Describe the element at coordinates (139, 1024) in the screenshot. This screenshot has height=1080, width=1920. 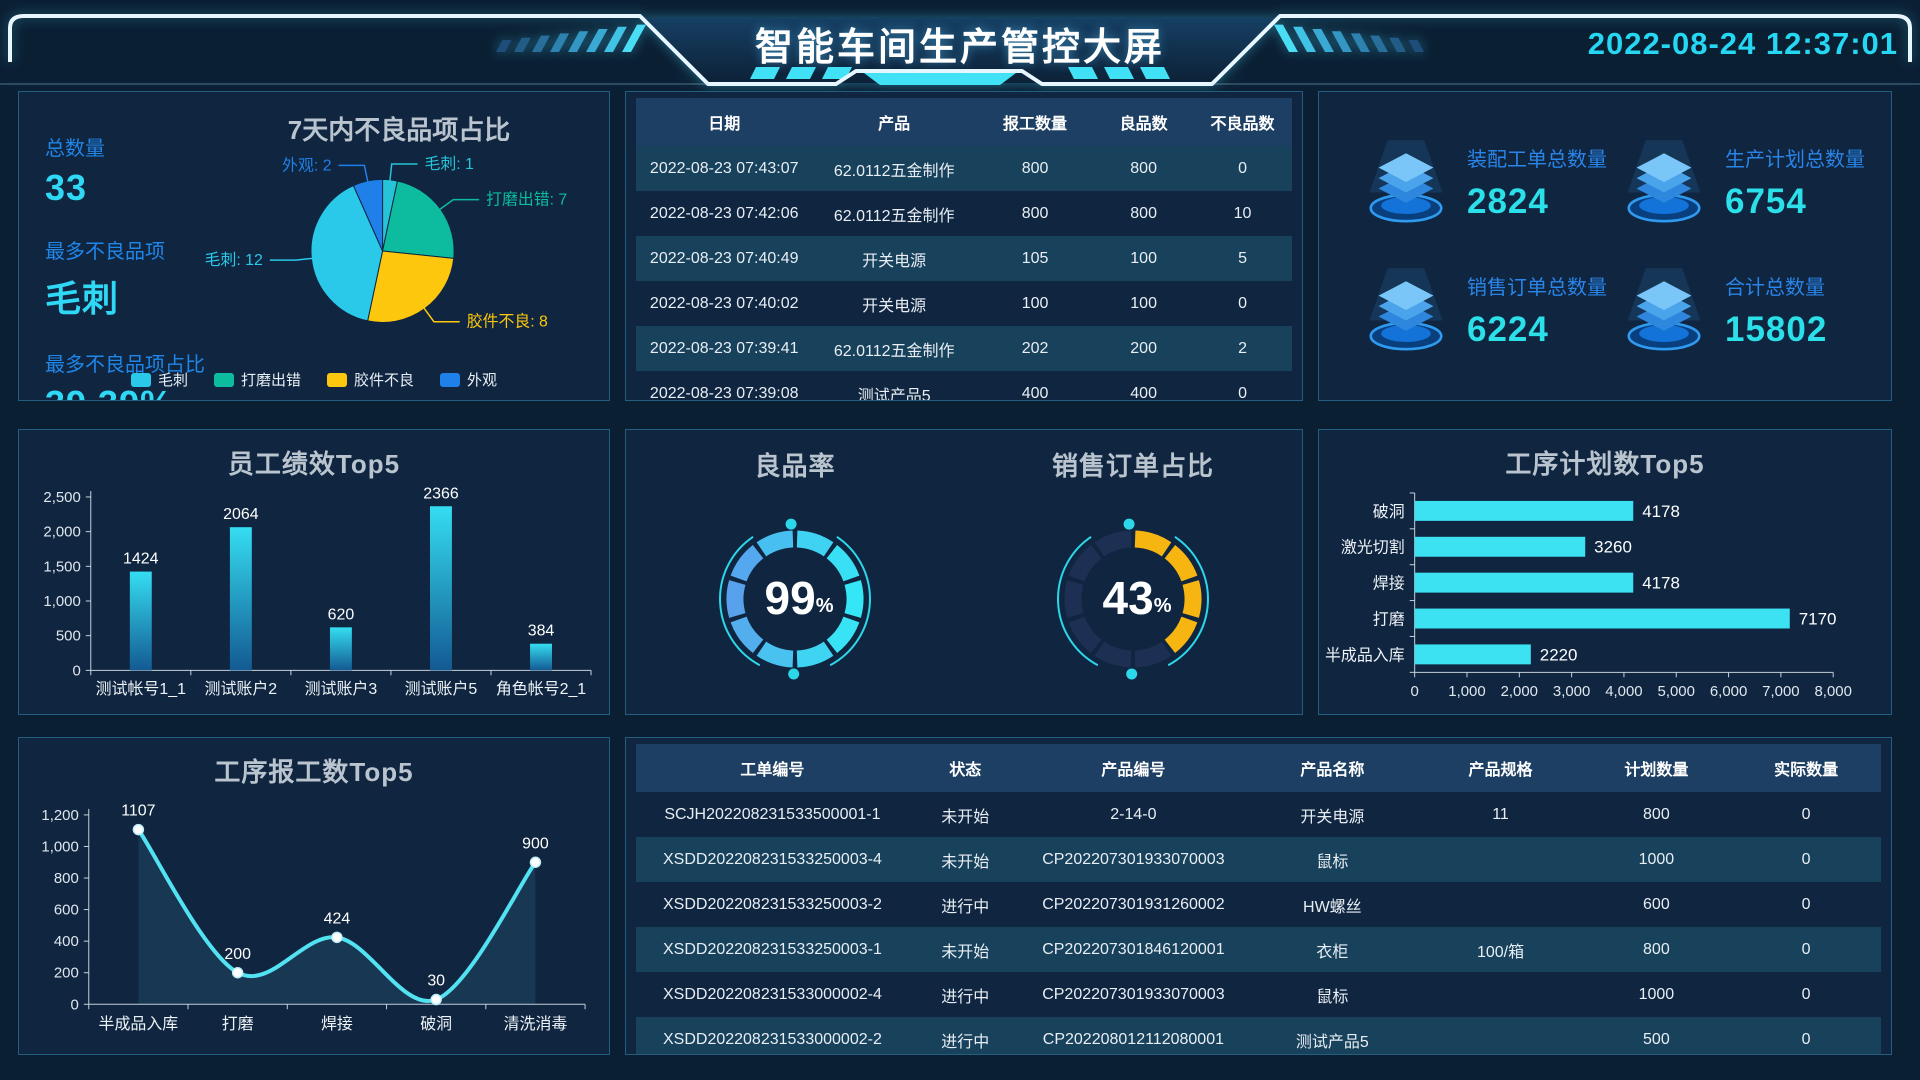
I see `text-element: 半成品入库` at that location.